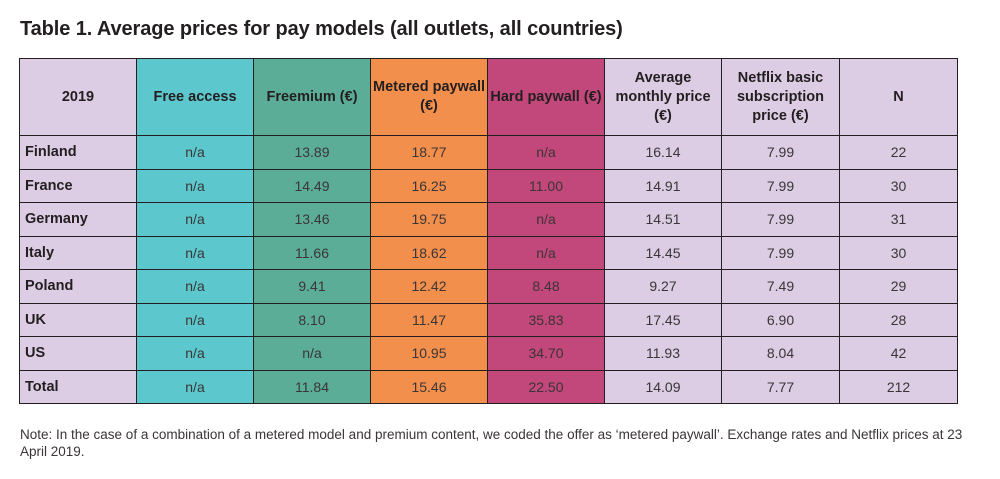 Image resolution: width=1000 pixels, height=479 pixels. I want to click on row-label: Germany, so click(78, 219).